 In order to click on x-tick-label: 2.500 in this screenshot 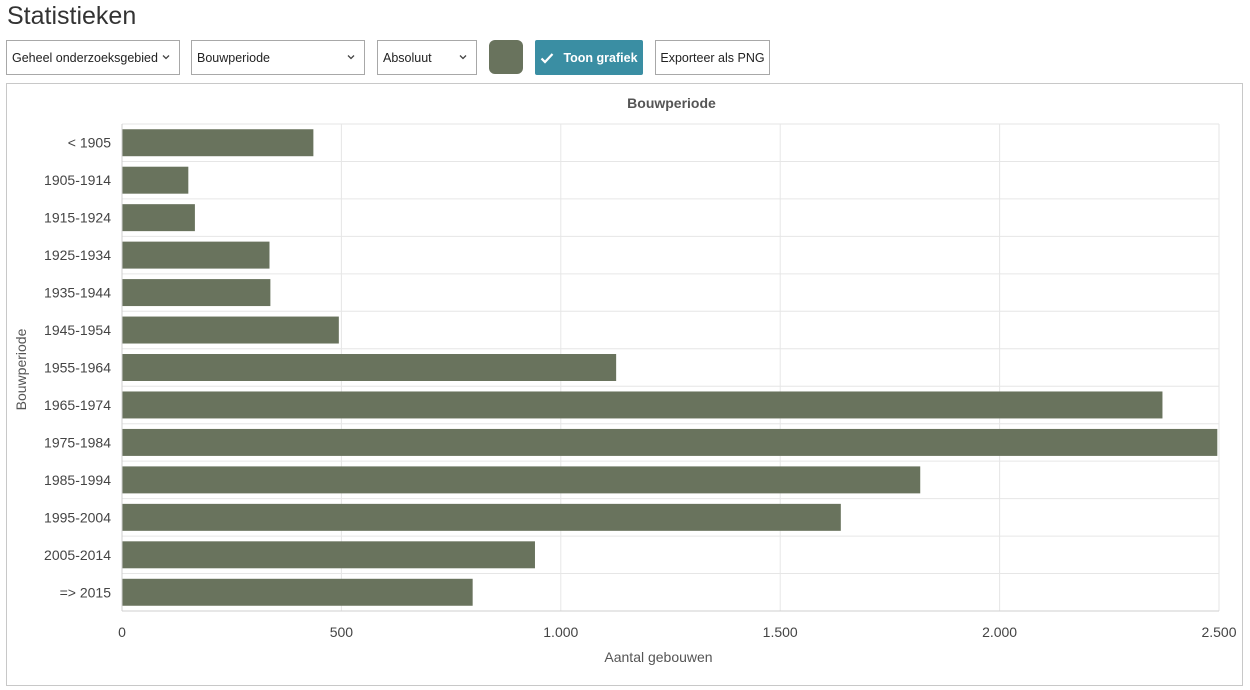, I will do `click(1218, 632)`.